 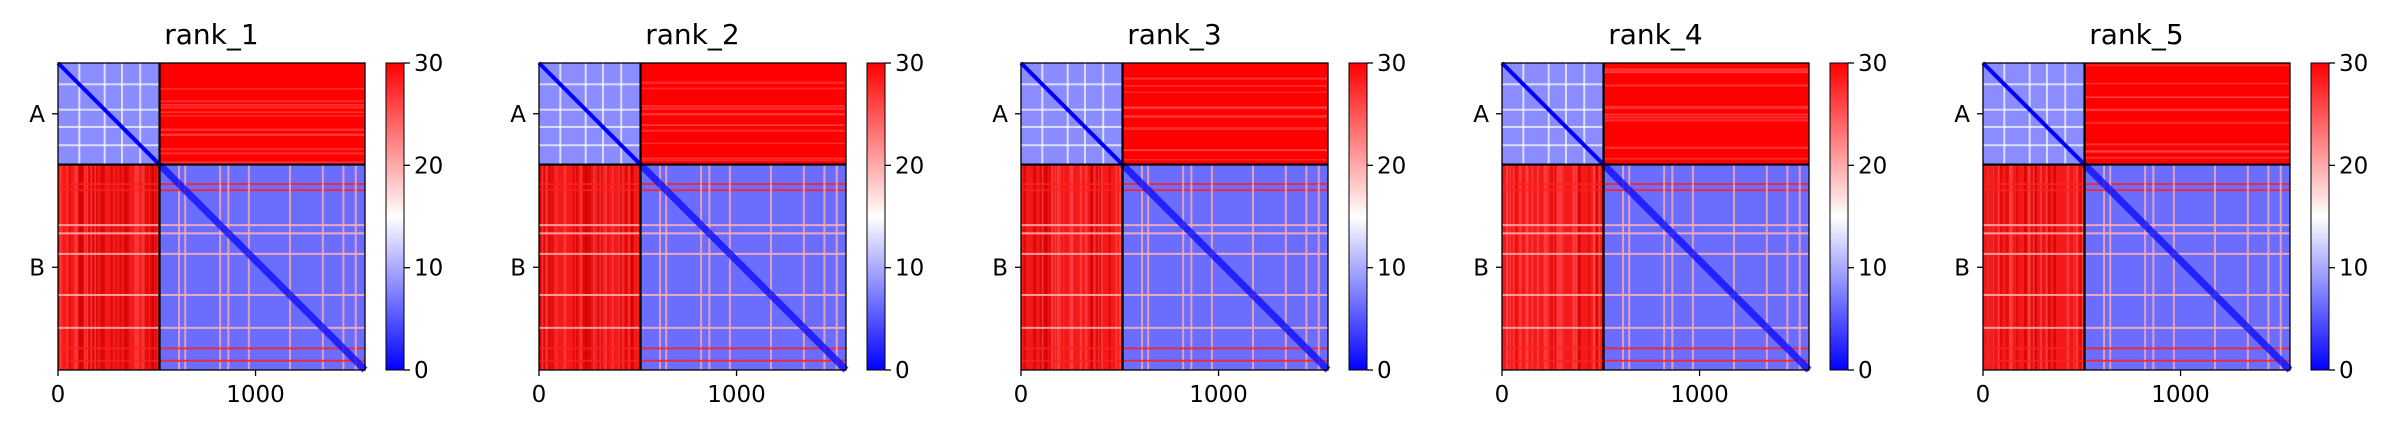 What do you see at coordinates (1655, 34) in the screenshot?
I see `chart-title: rank_4` at bounding box center [1655, 34].